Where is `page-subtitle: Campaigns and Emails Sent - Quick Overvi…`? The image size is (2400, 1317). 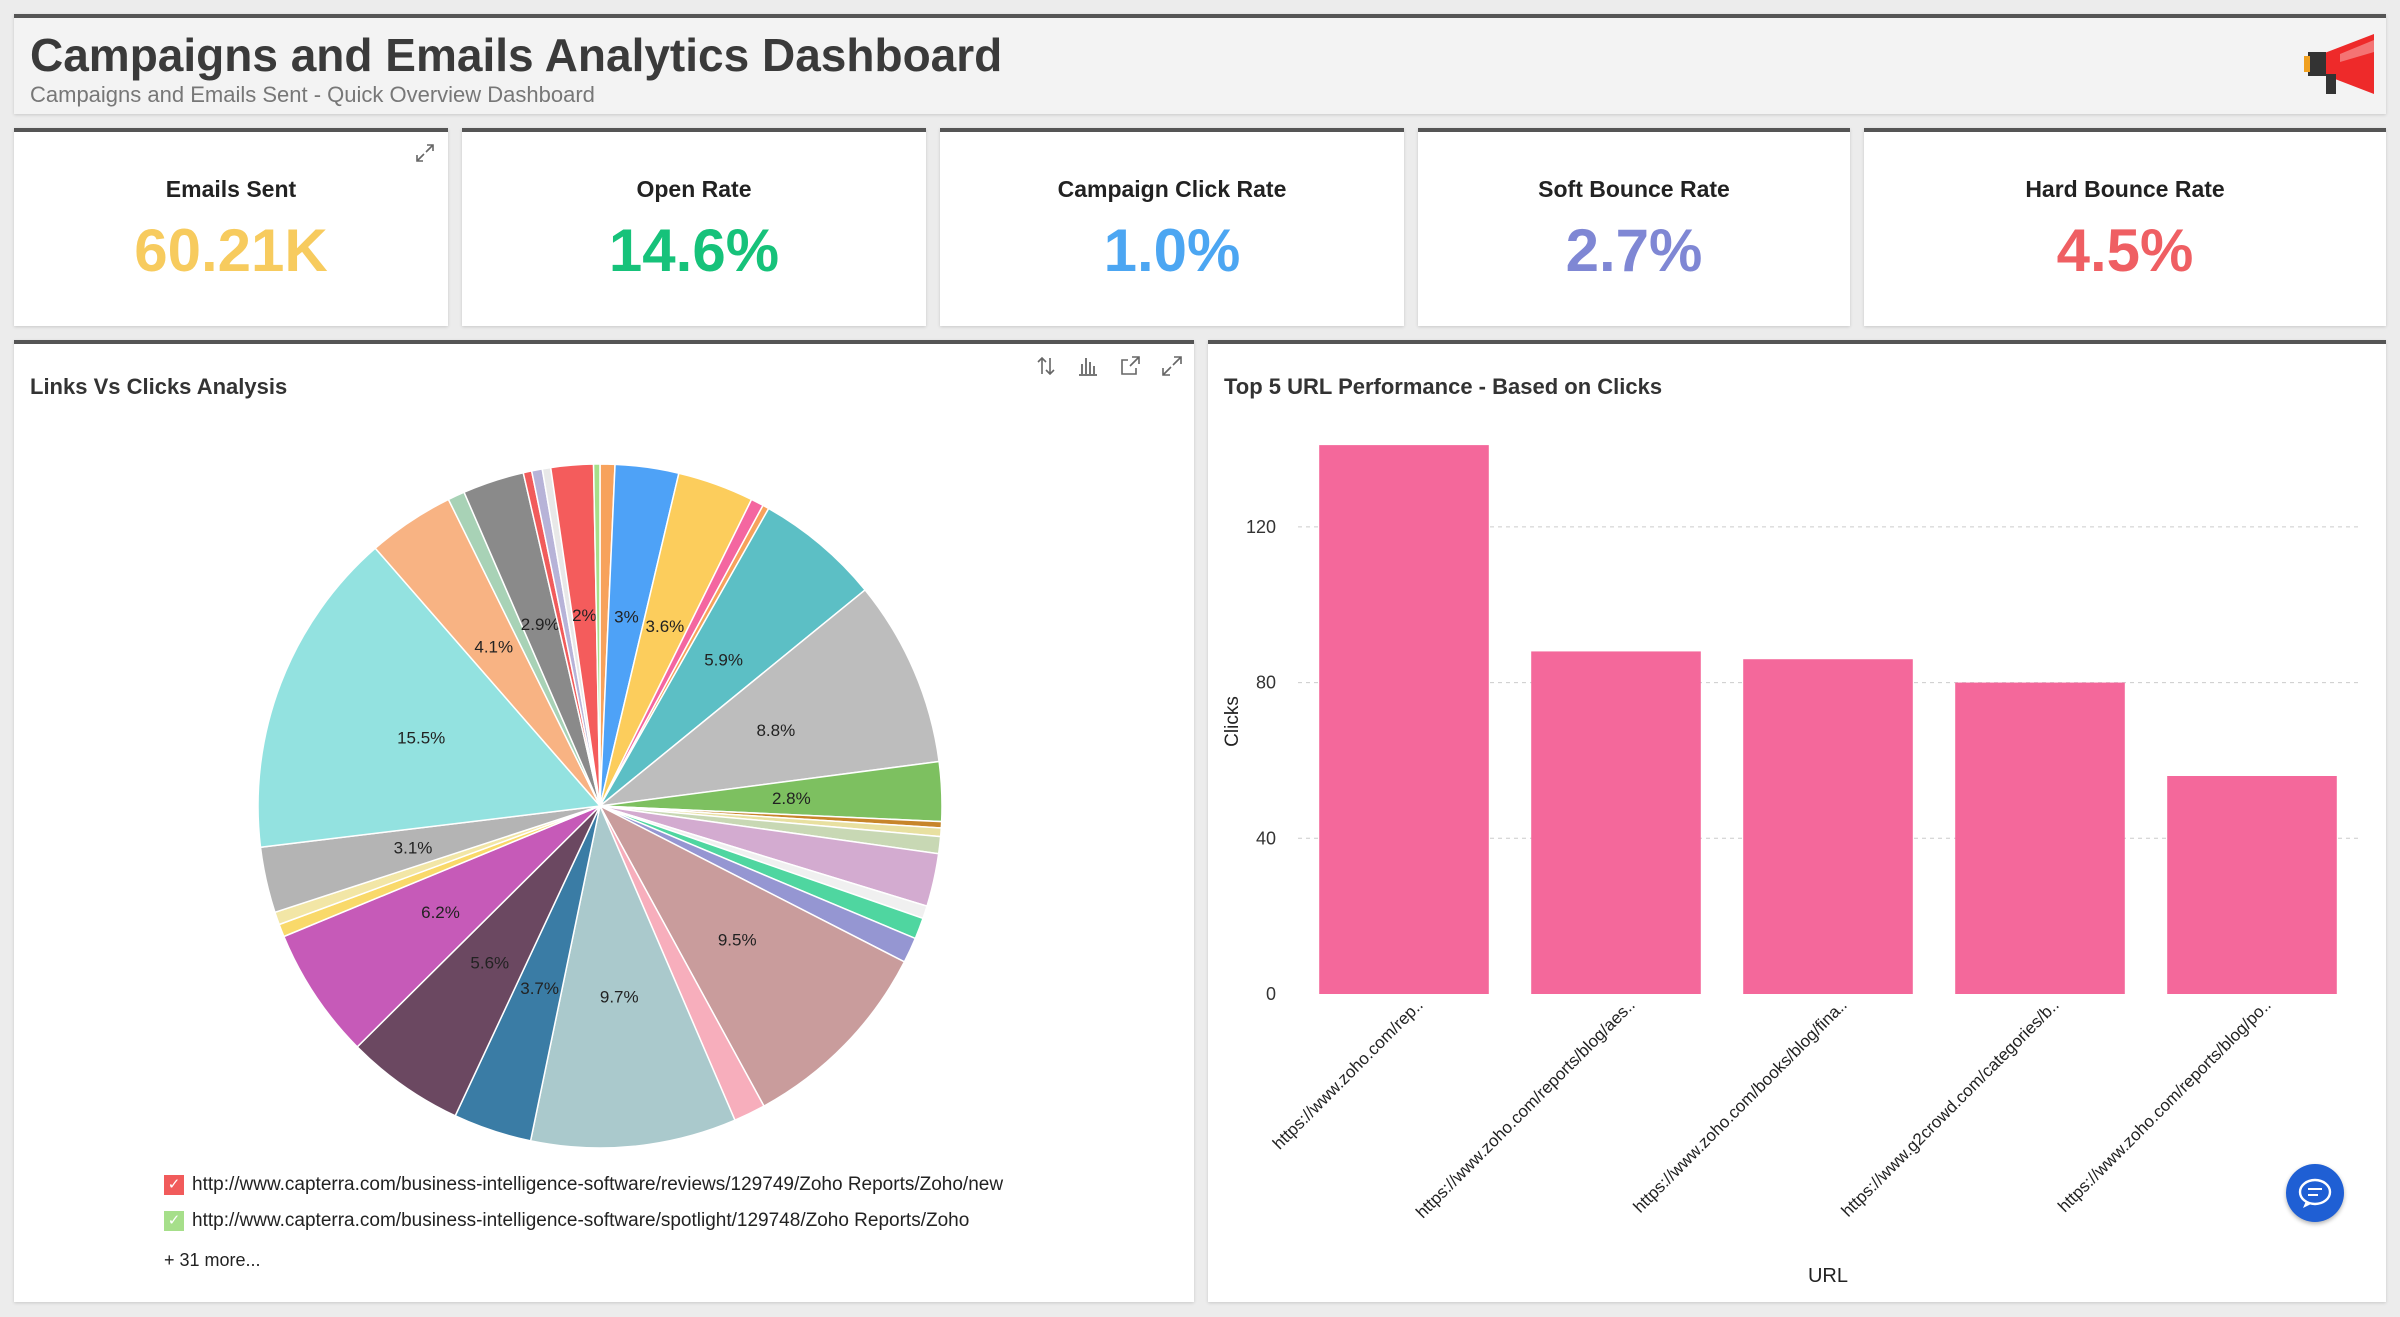
page-subtitle: Campaigns and Emails Sent - Quick Overvi… is located at coordinates (312, 94).